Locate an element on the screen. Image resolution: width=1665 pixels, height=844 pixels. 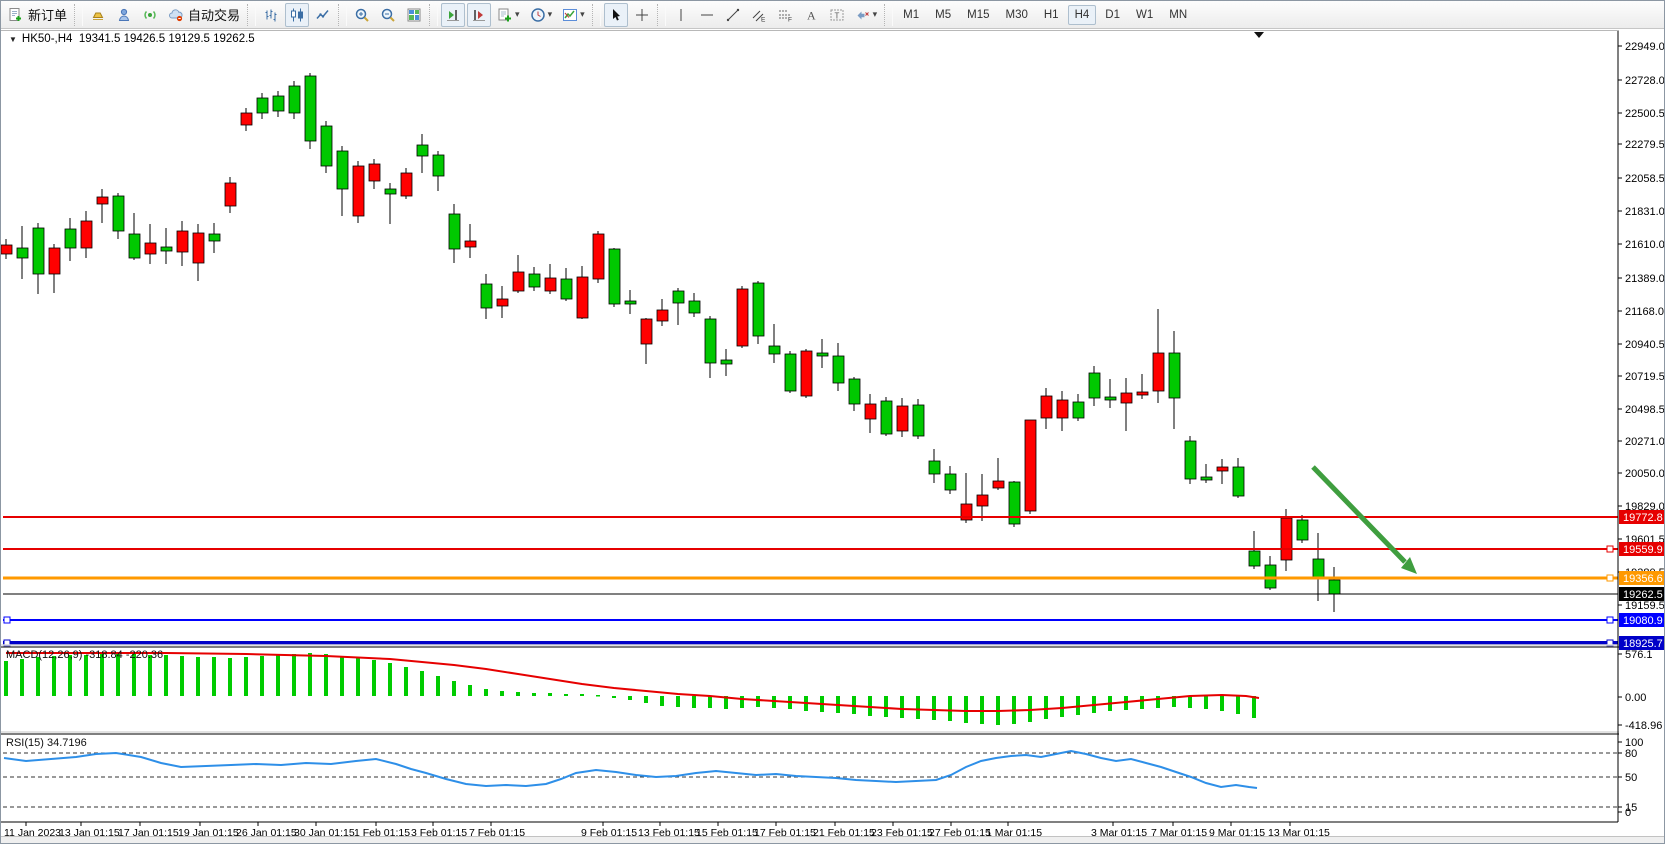
new-chart-button: ▾ is located at coordinates (508, 15).